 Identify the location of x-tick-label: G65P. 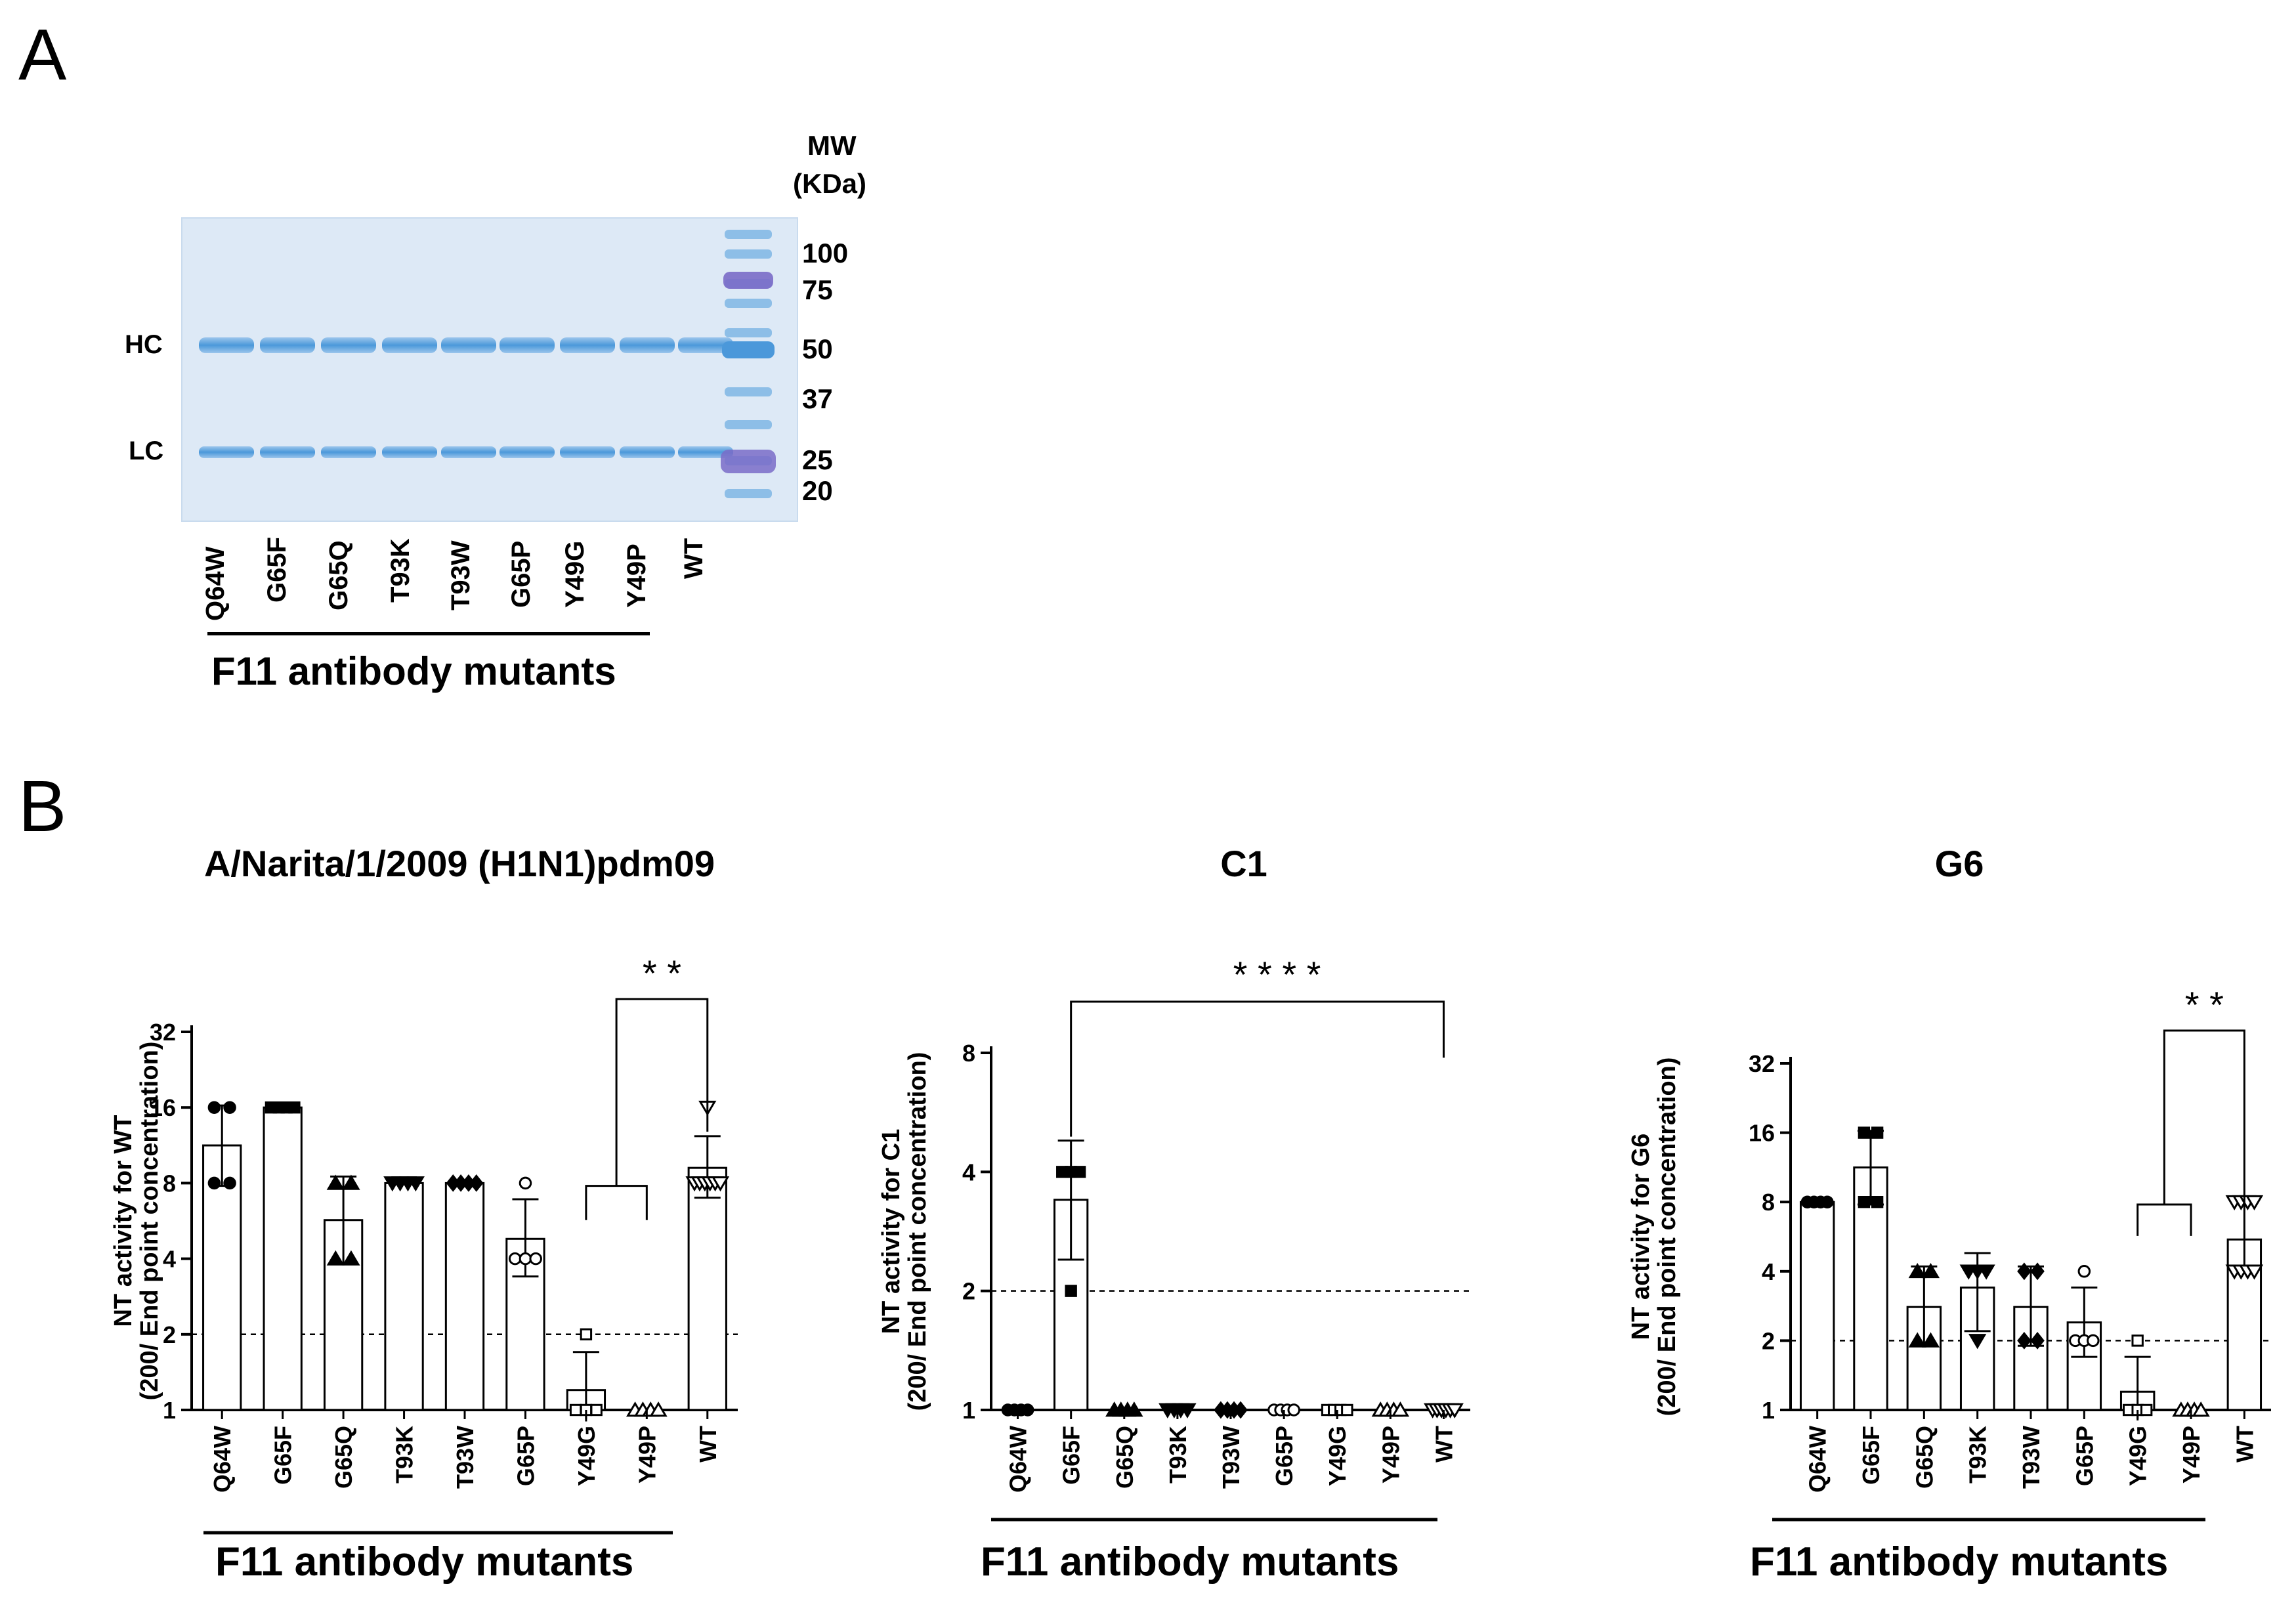
(525, 1456).